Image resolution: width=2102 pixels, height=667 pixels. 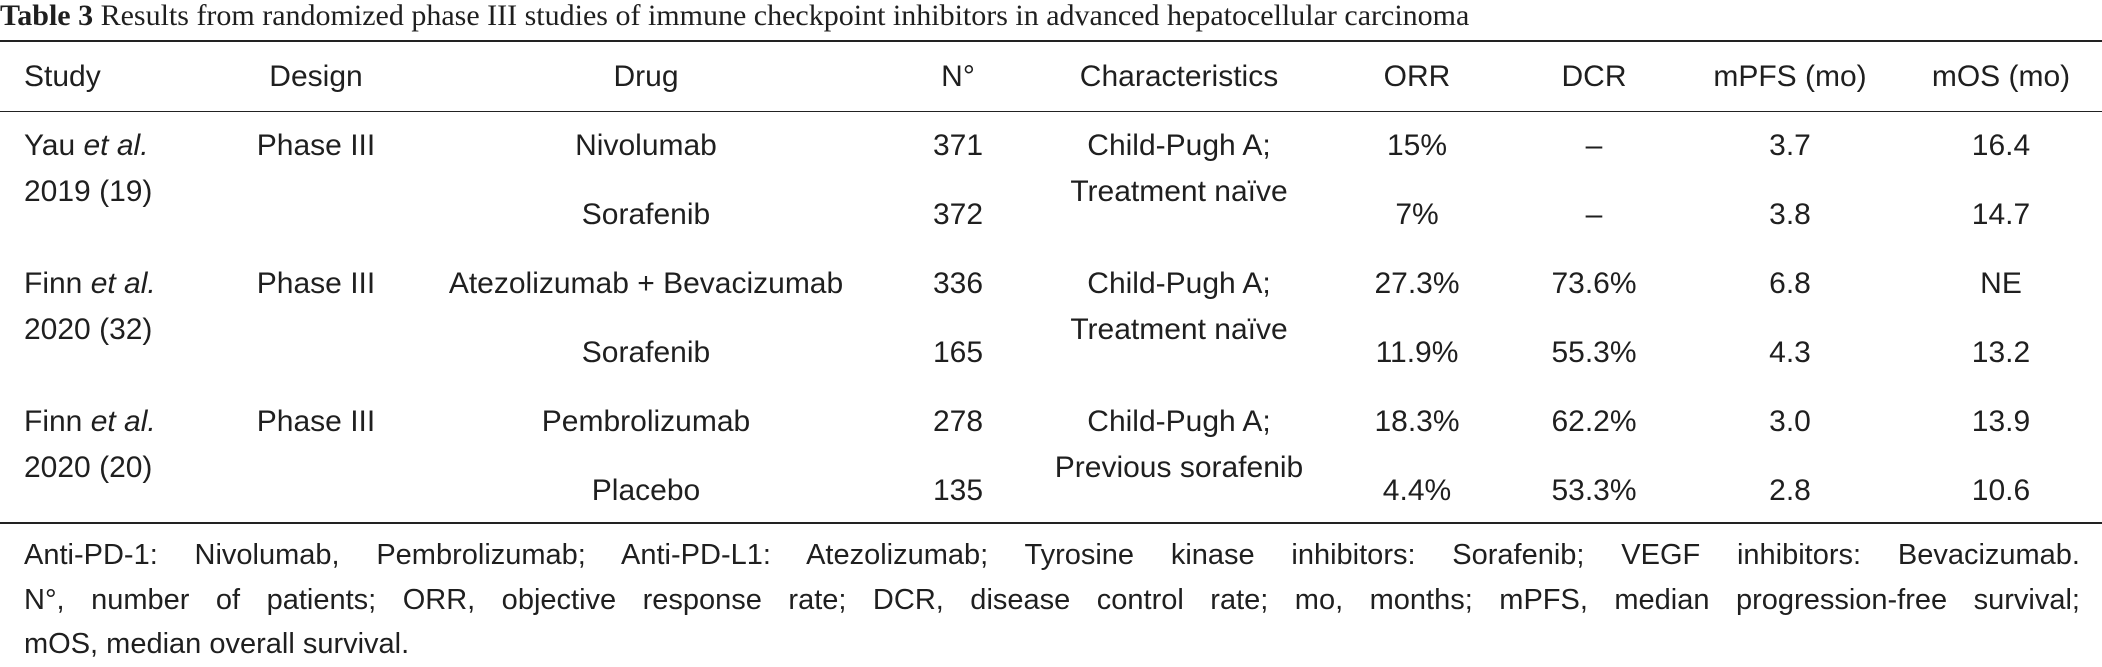 I want to click on drug-cell: Atezolizumab + Bevacizumab, so click(x=646, y=283).